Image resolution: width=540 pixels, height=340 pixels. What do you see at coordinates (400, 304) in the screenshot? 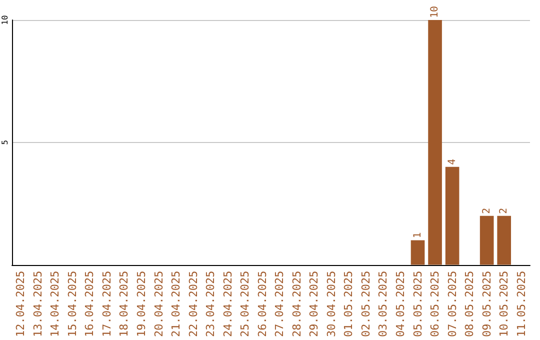
I see `x-tick-label: 04.05.2025` at bounding box center [400, 304].